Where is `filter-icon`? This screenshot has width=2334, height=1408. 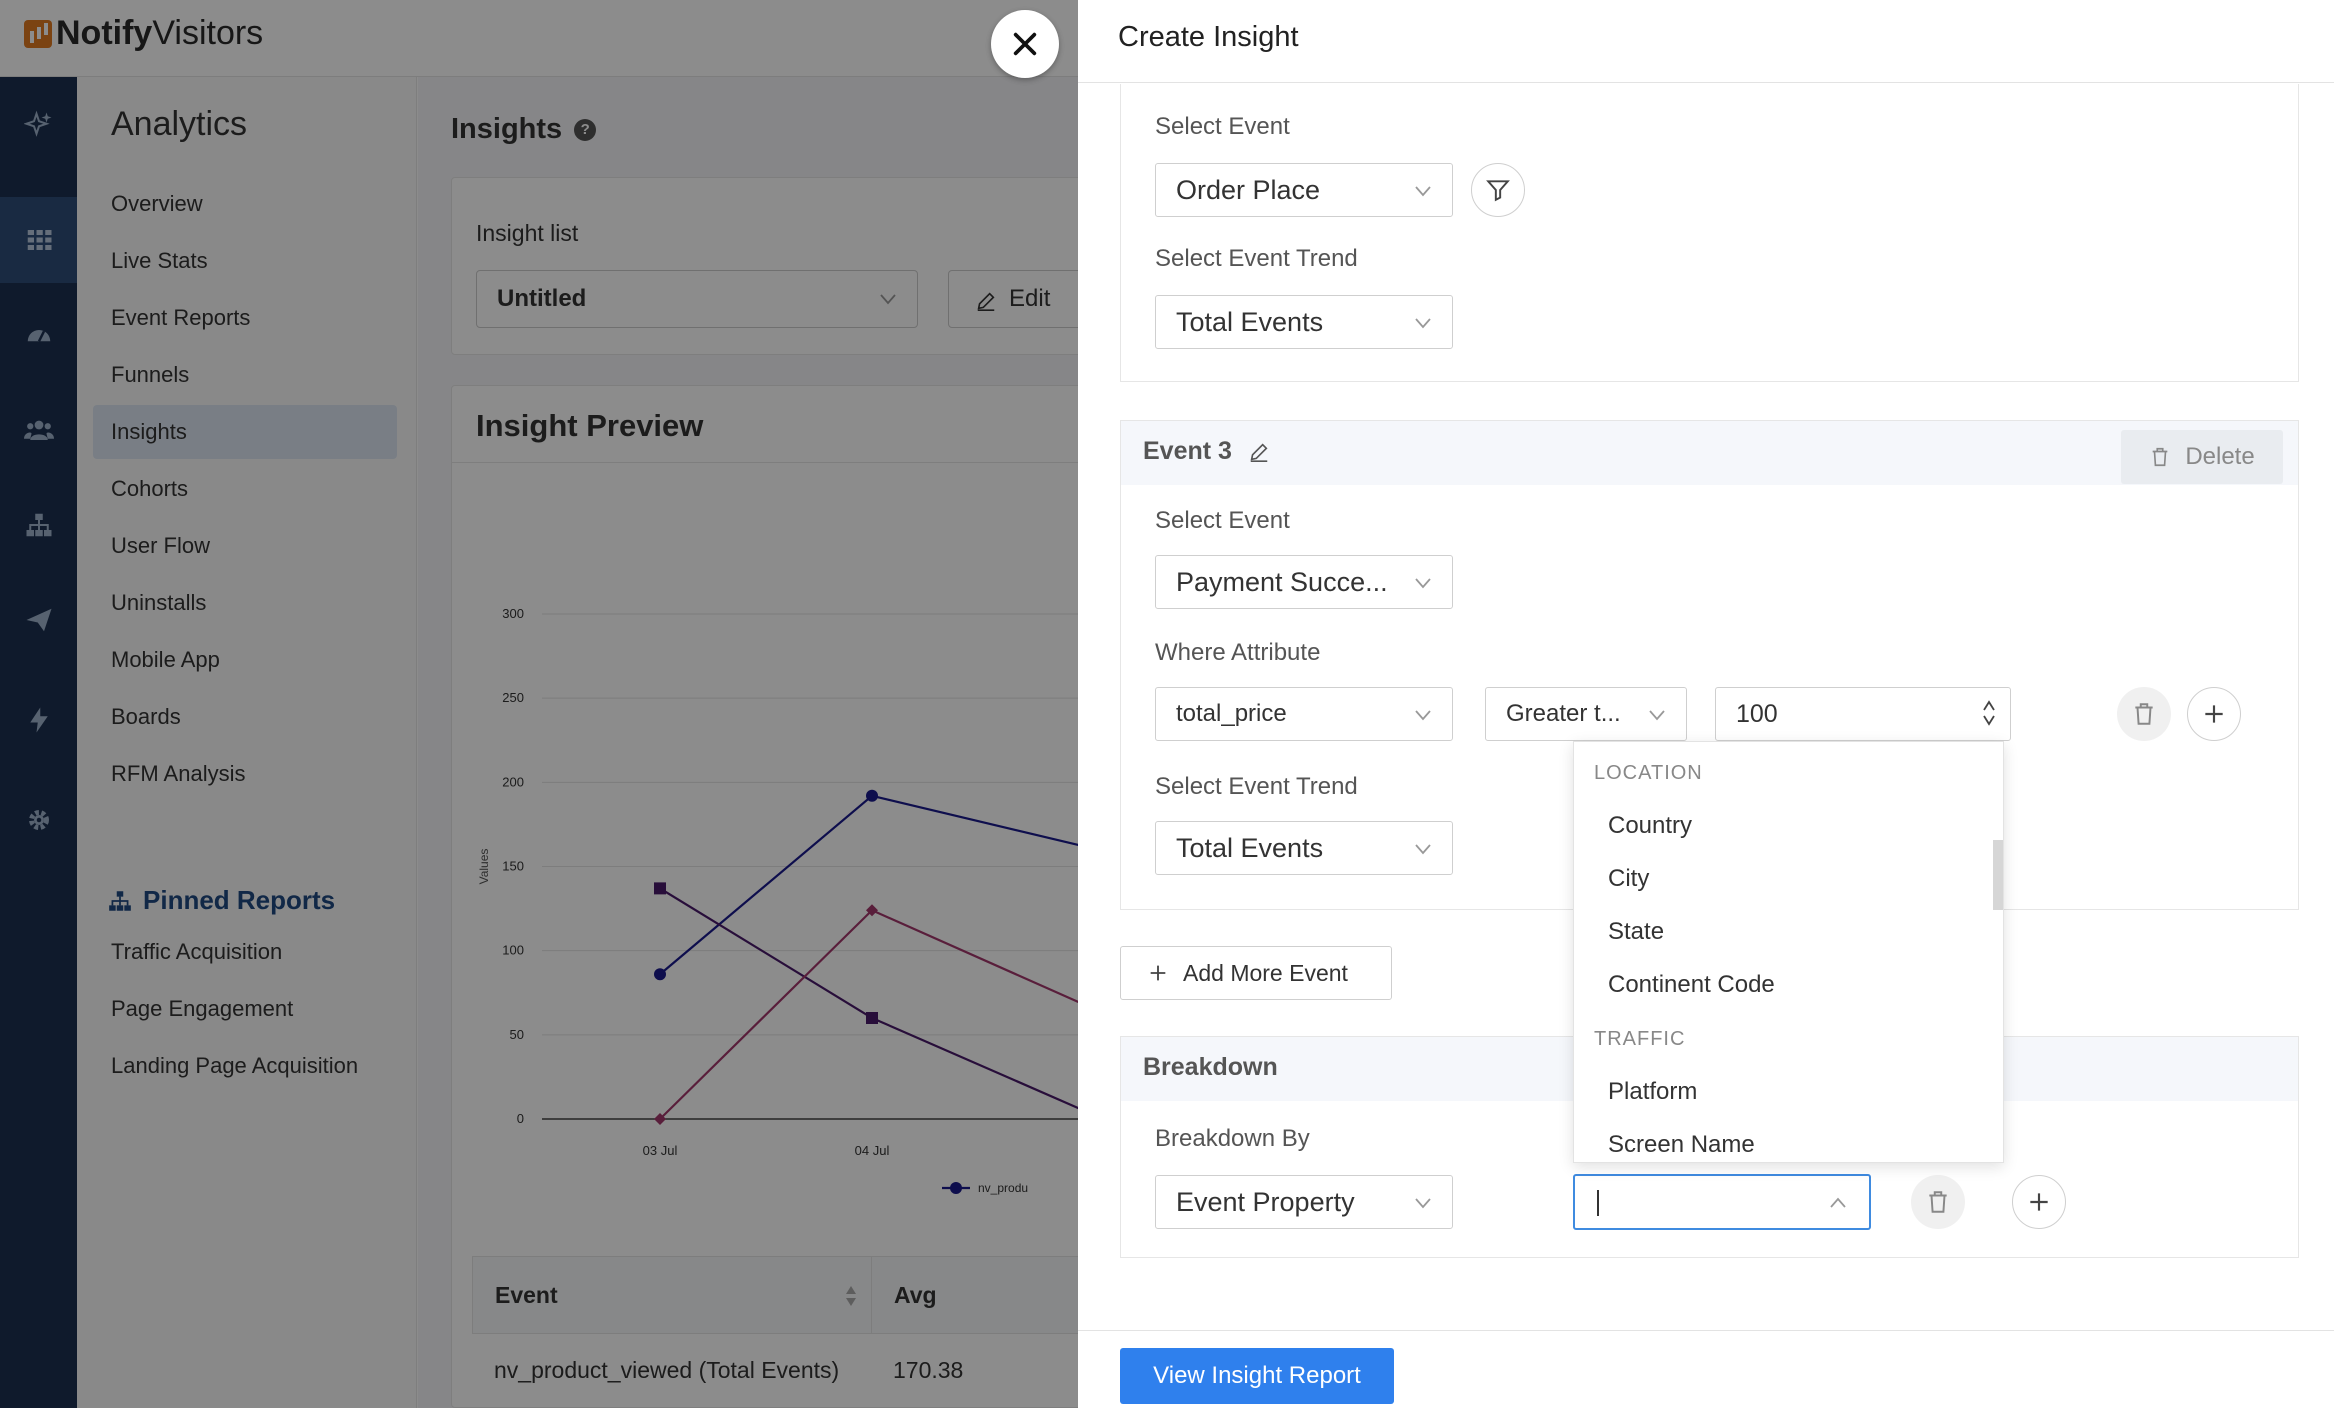 filter-icon is located at coordinates (1498, 191).